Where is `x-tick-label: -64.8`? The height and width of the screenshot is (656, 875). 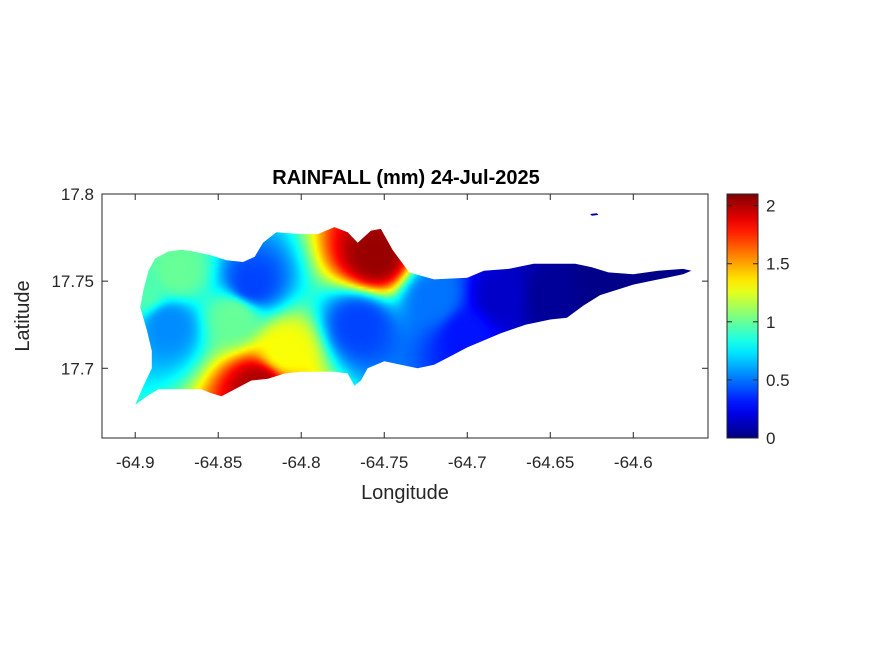
x-tick-label: -64.8 is located at coordinates (301, 462).